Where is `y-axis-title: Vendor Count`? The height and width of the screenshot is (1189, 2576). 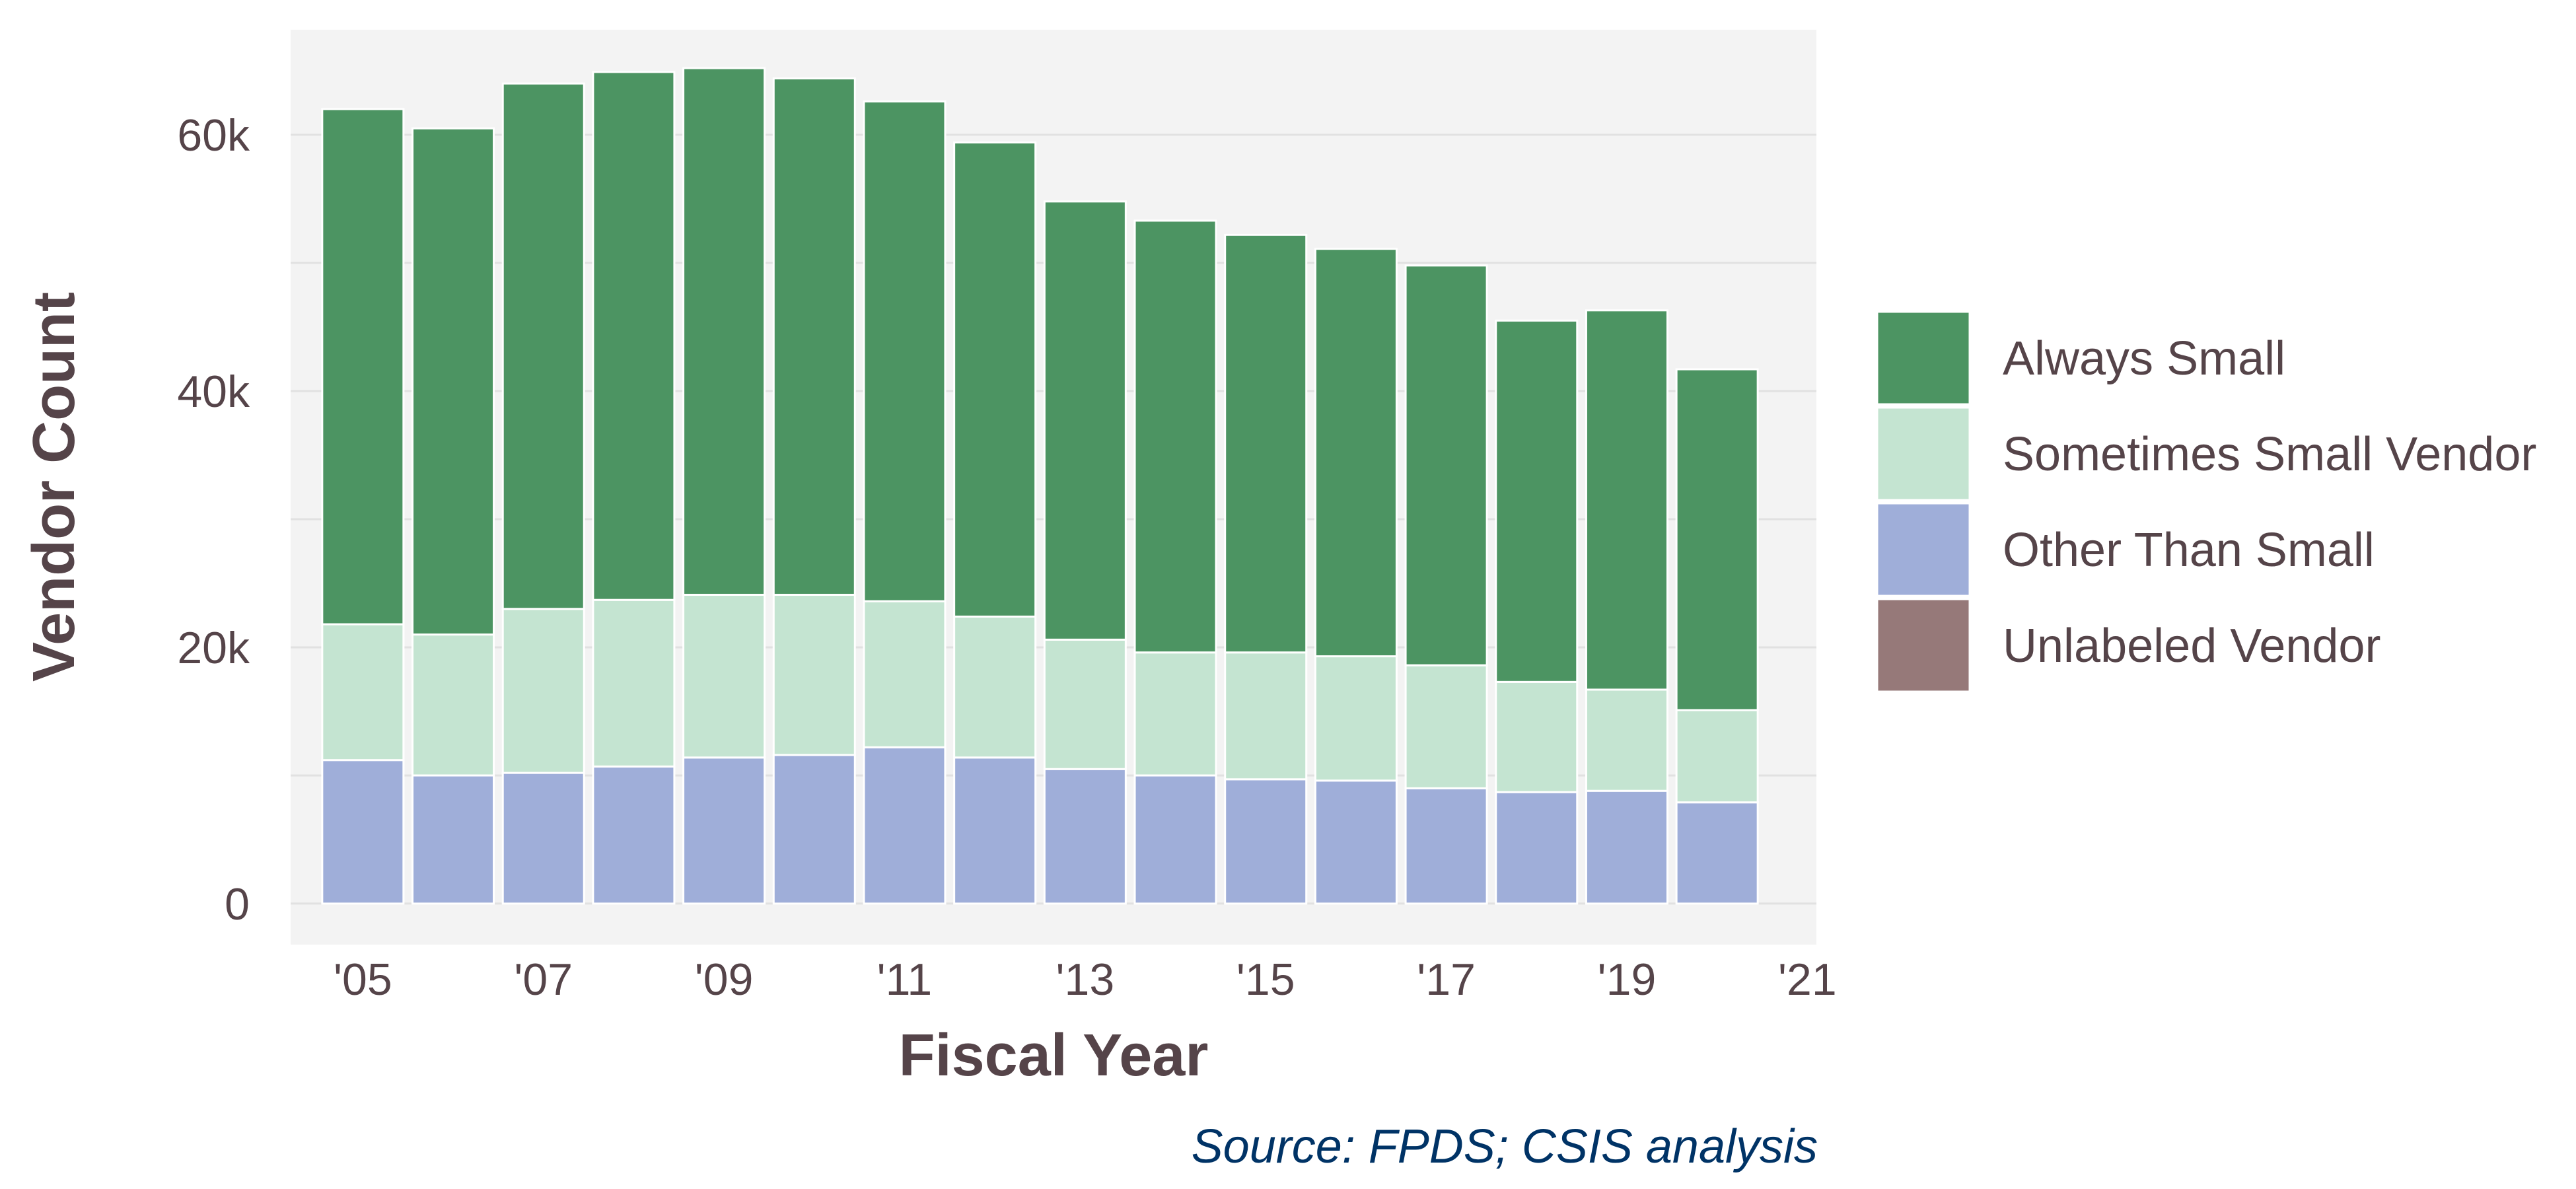
y-axis-title: Vendor Count is located at coordinates (54, 487).